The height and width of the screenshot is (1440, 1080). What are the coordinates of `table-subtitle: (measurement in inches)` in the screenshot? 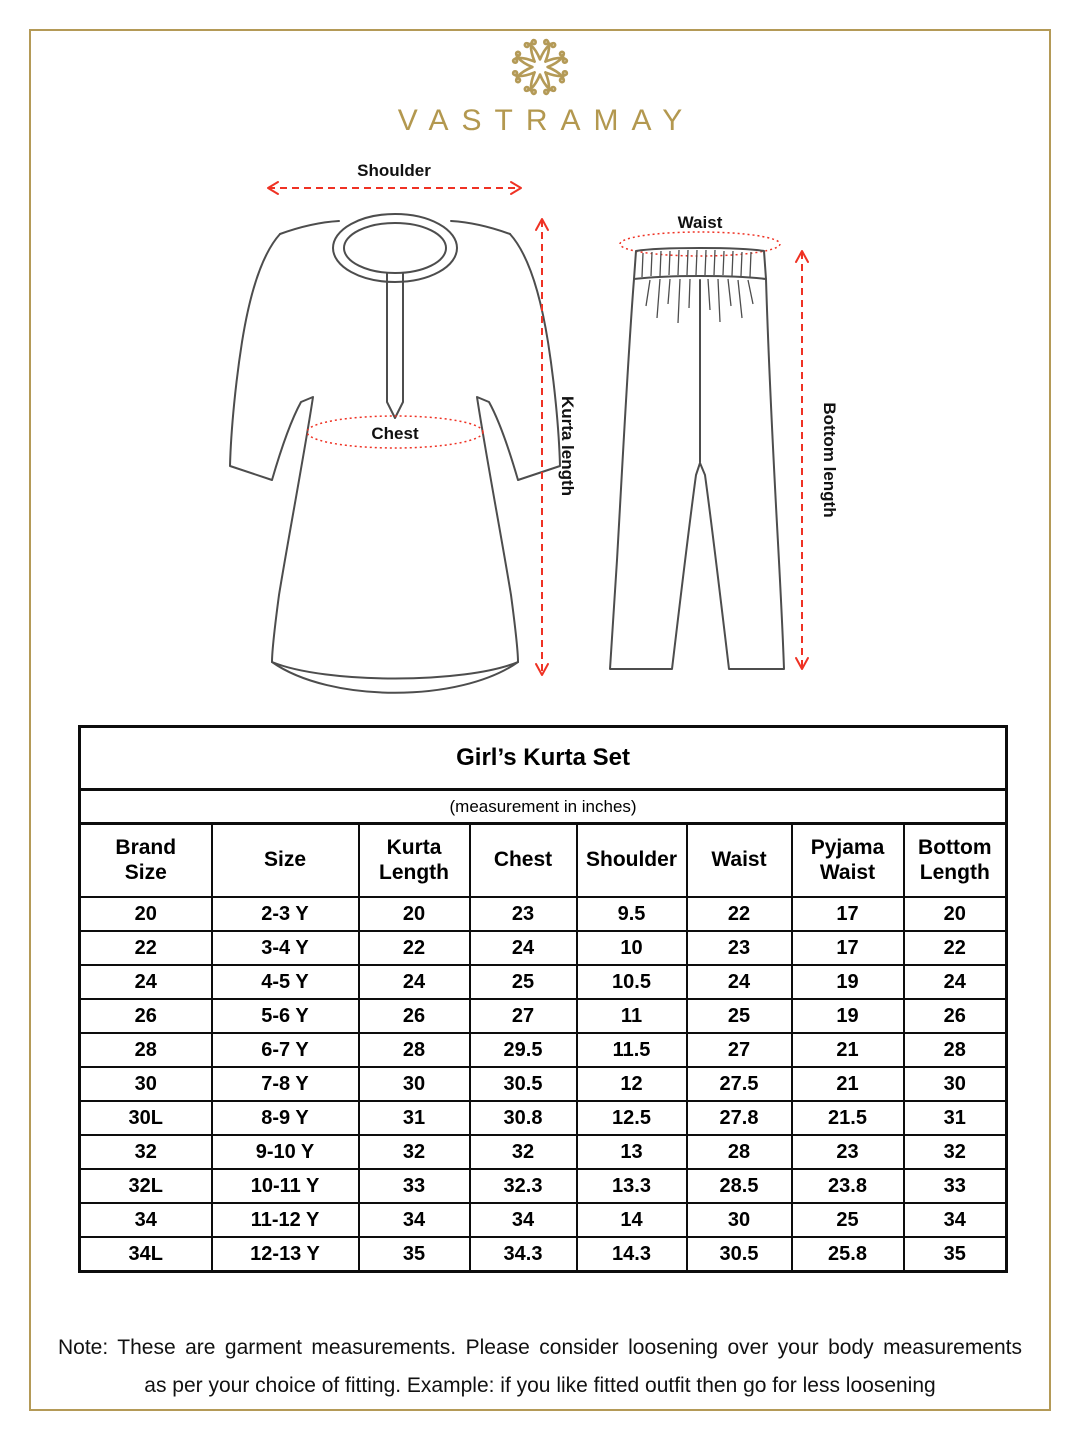 It's located at (543, 806).